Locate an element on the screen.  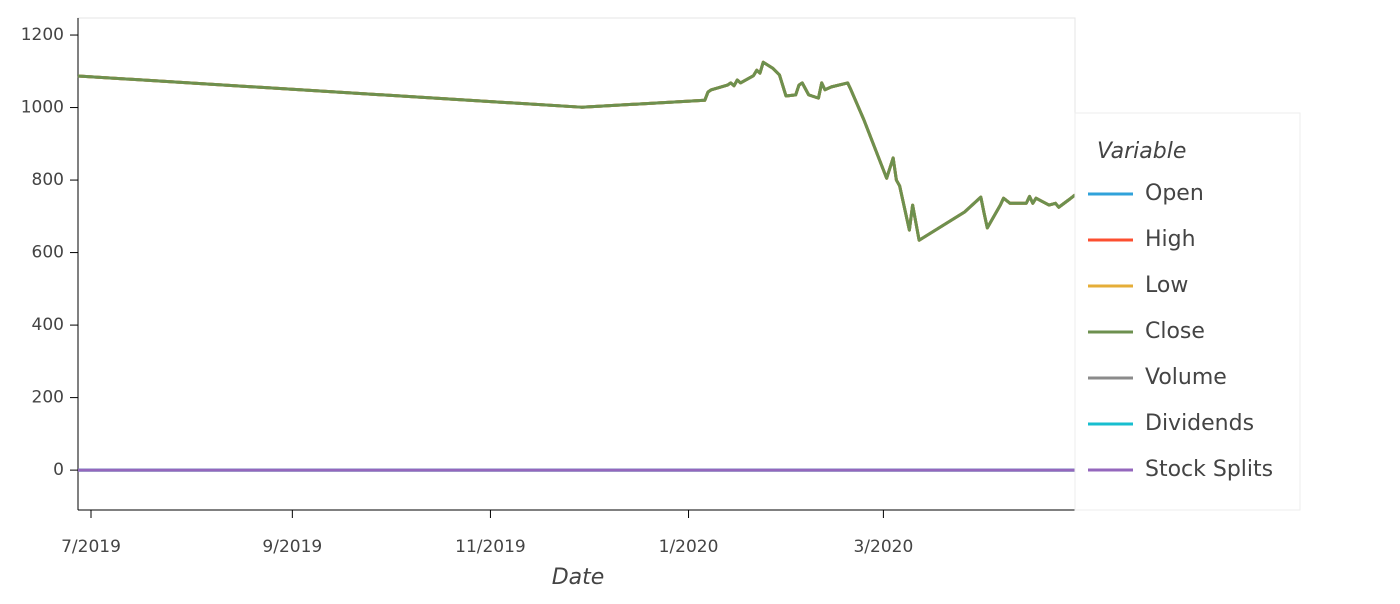
y-tick-label: 1200 is located at coordinates (42, 35).